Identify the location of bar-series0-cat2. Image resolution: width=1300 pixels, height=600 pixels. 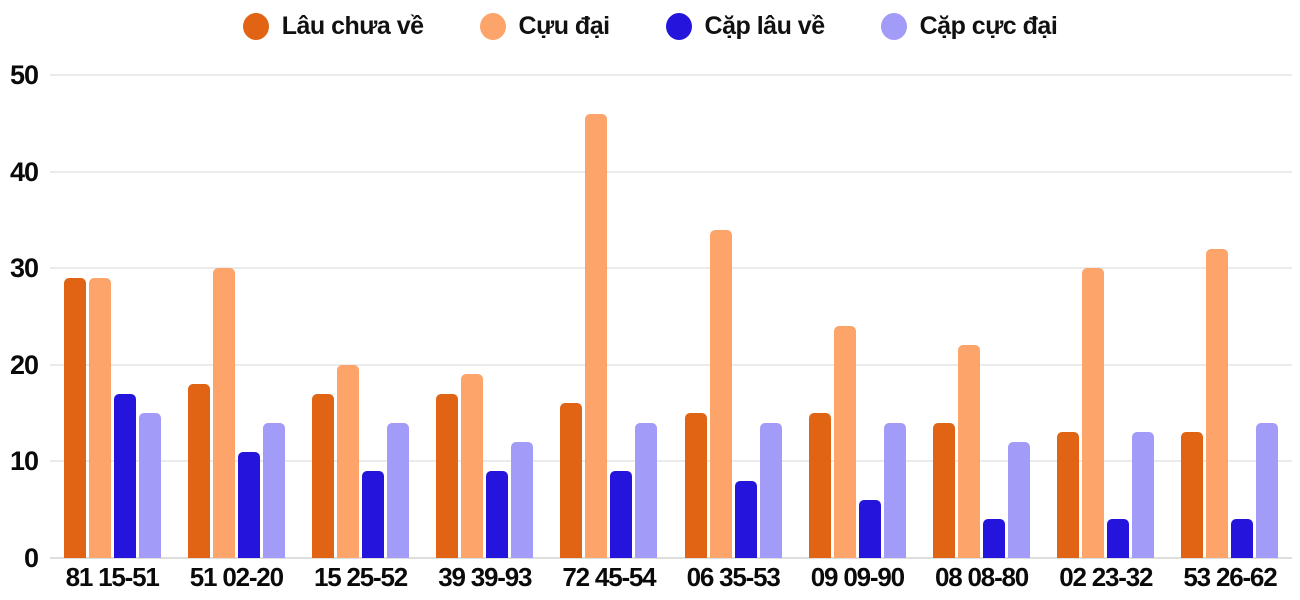
(323, 475).